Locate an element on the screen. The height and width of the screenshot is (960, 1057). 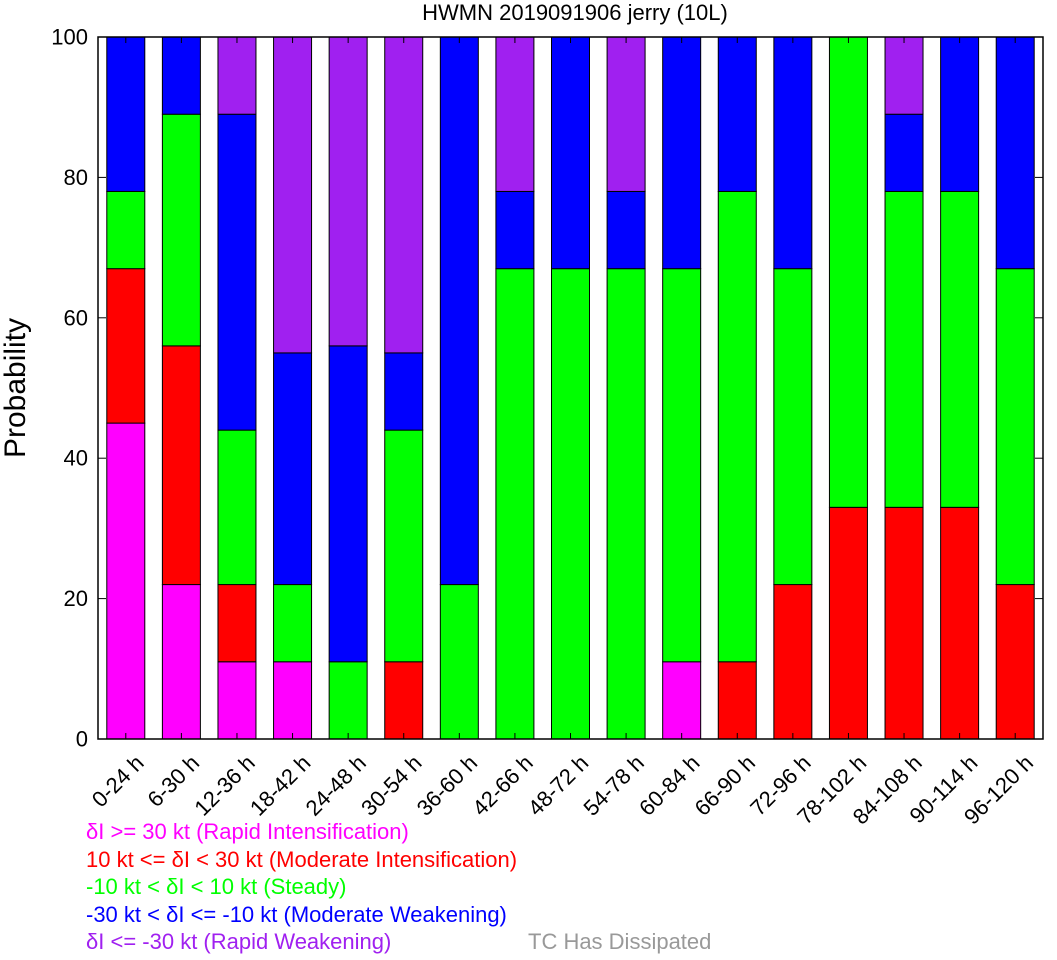
legend-item: -10 kt < δI < 10 kt (Steady) is located at coordinates (216, 886).